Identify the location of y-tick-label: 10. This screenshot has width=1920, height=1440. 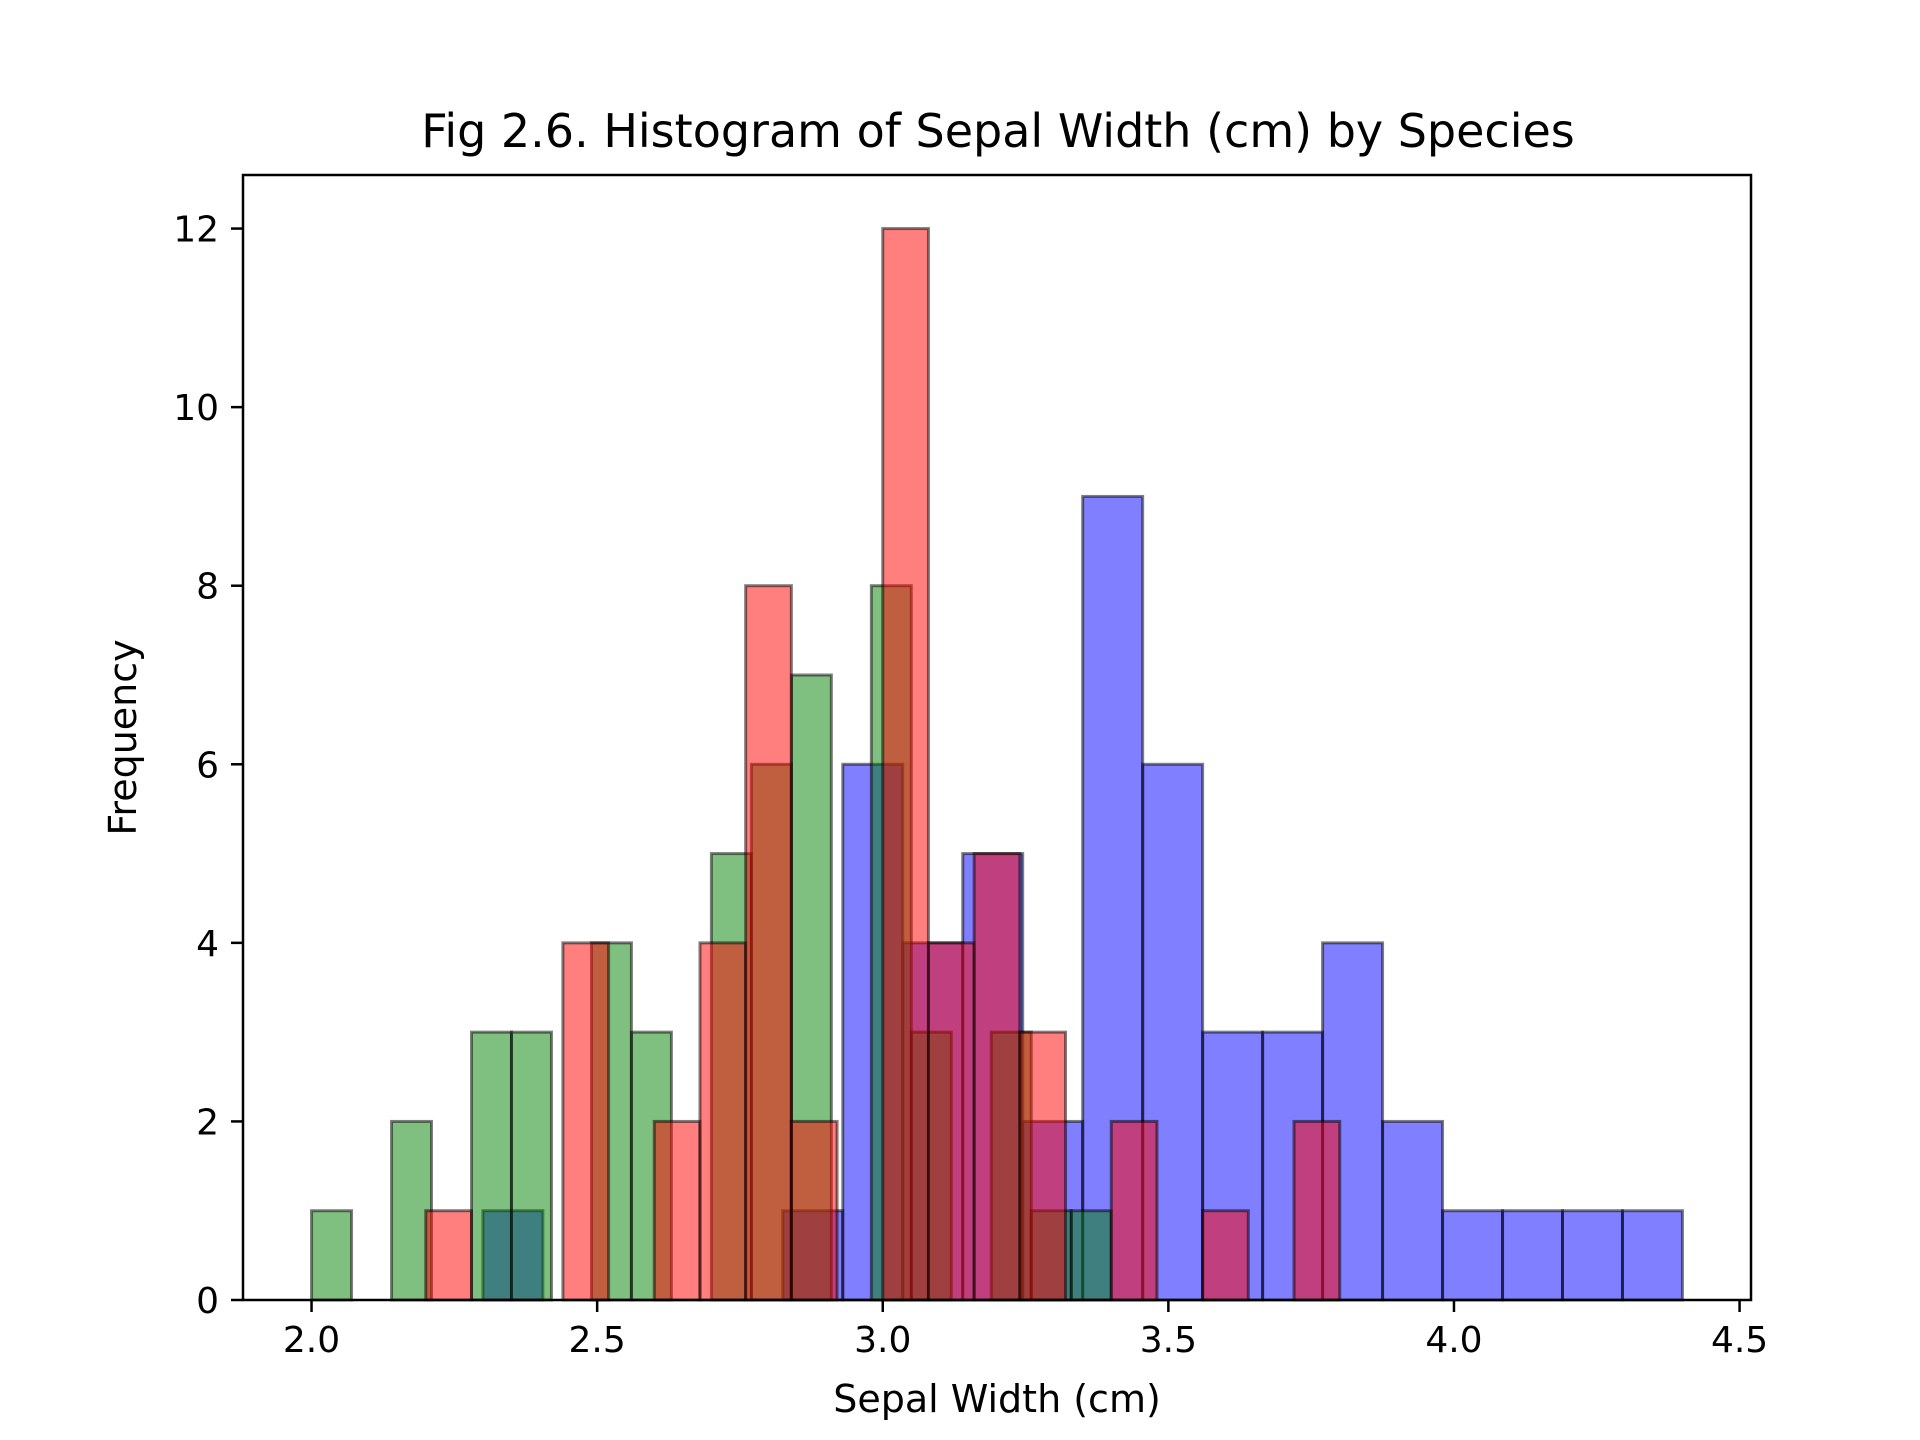
(196, 408).